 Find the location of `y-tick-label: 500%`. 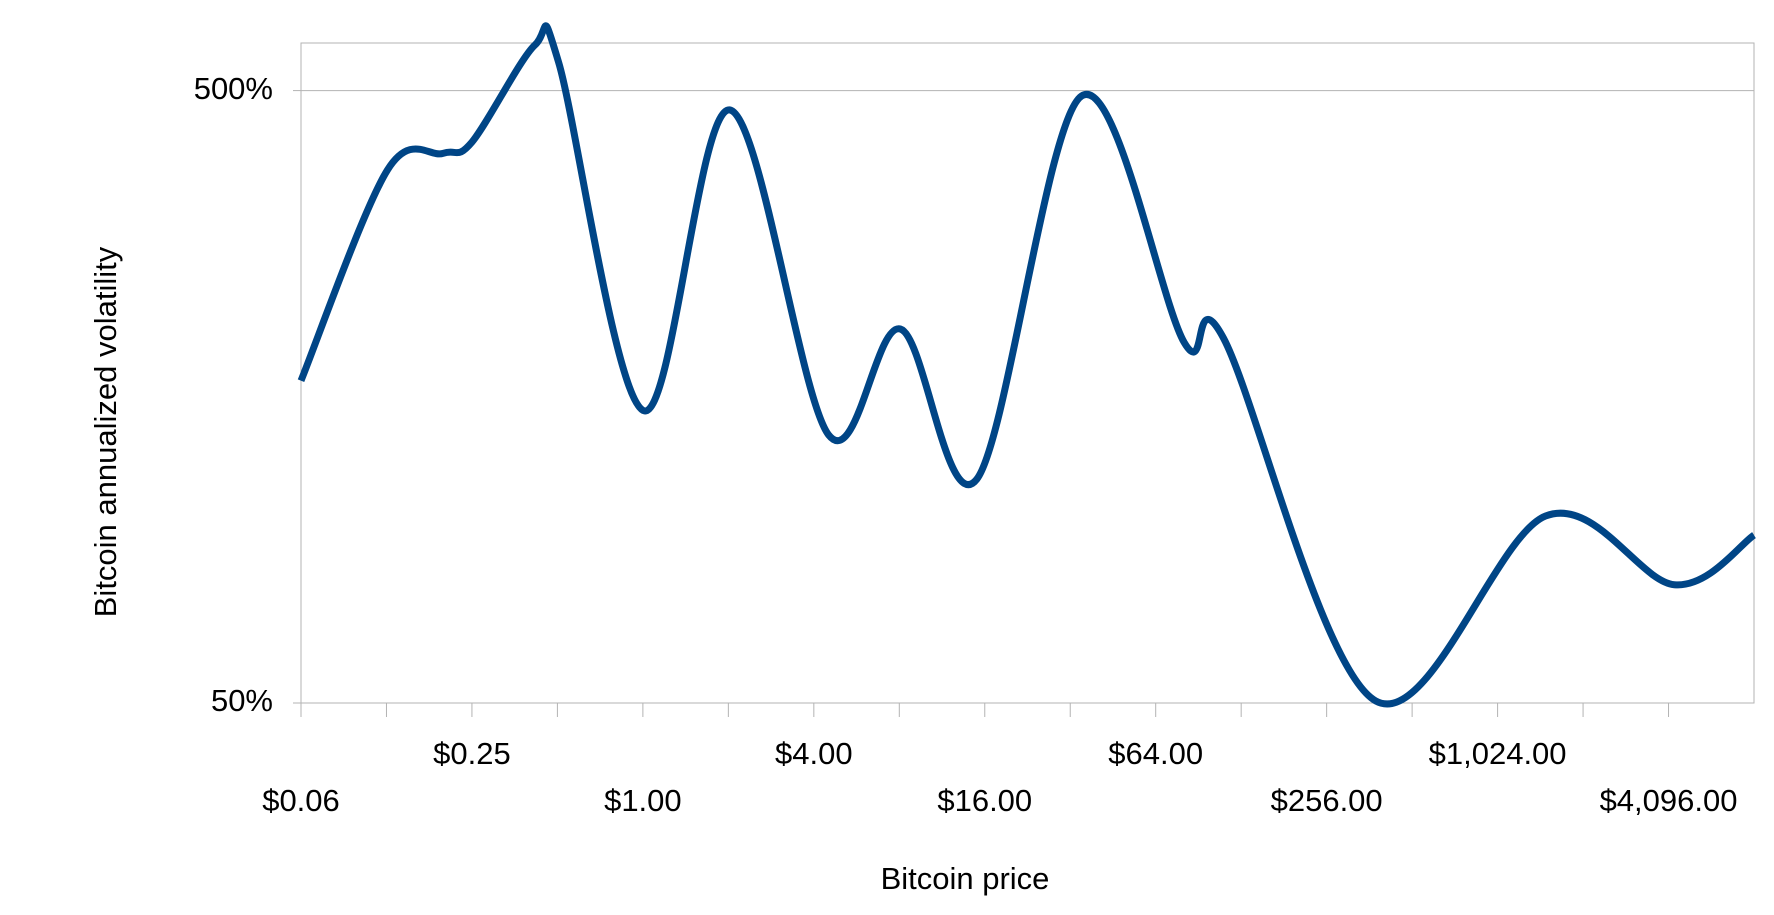

y-tick-label: 500% is located at coordinates (233, 88).